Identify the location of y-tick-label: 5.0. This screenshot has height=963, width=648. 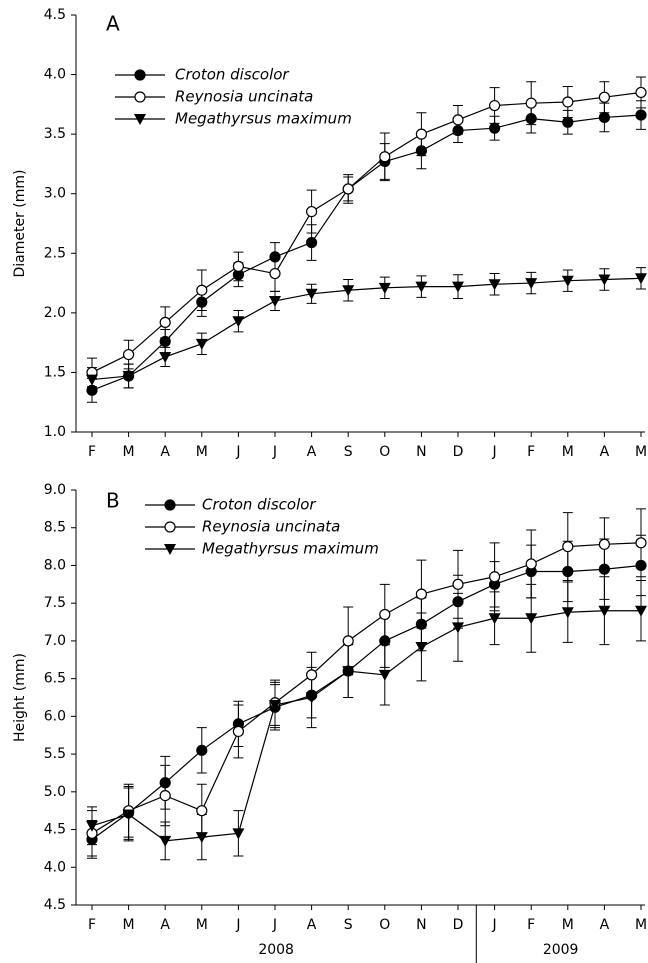
(55, 792).